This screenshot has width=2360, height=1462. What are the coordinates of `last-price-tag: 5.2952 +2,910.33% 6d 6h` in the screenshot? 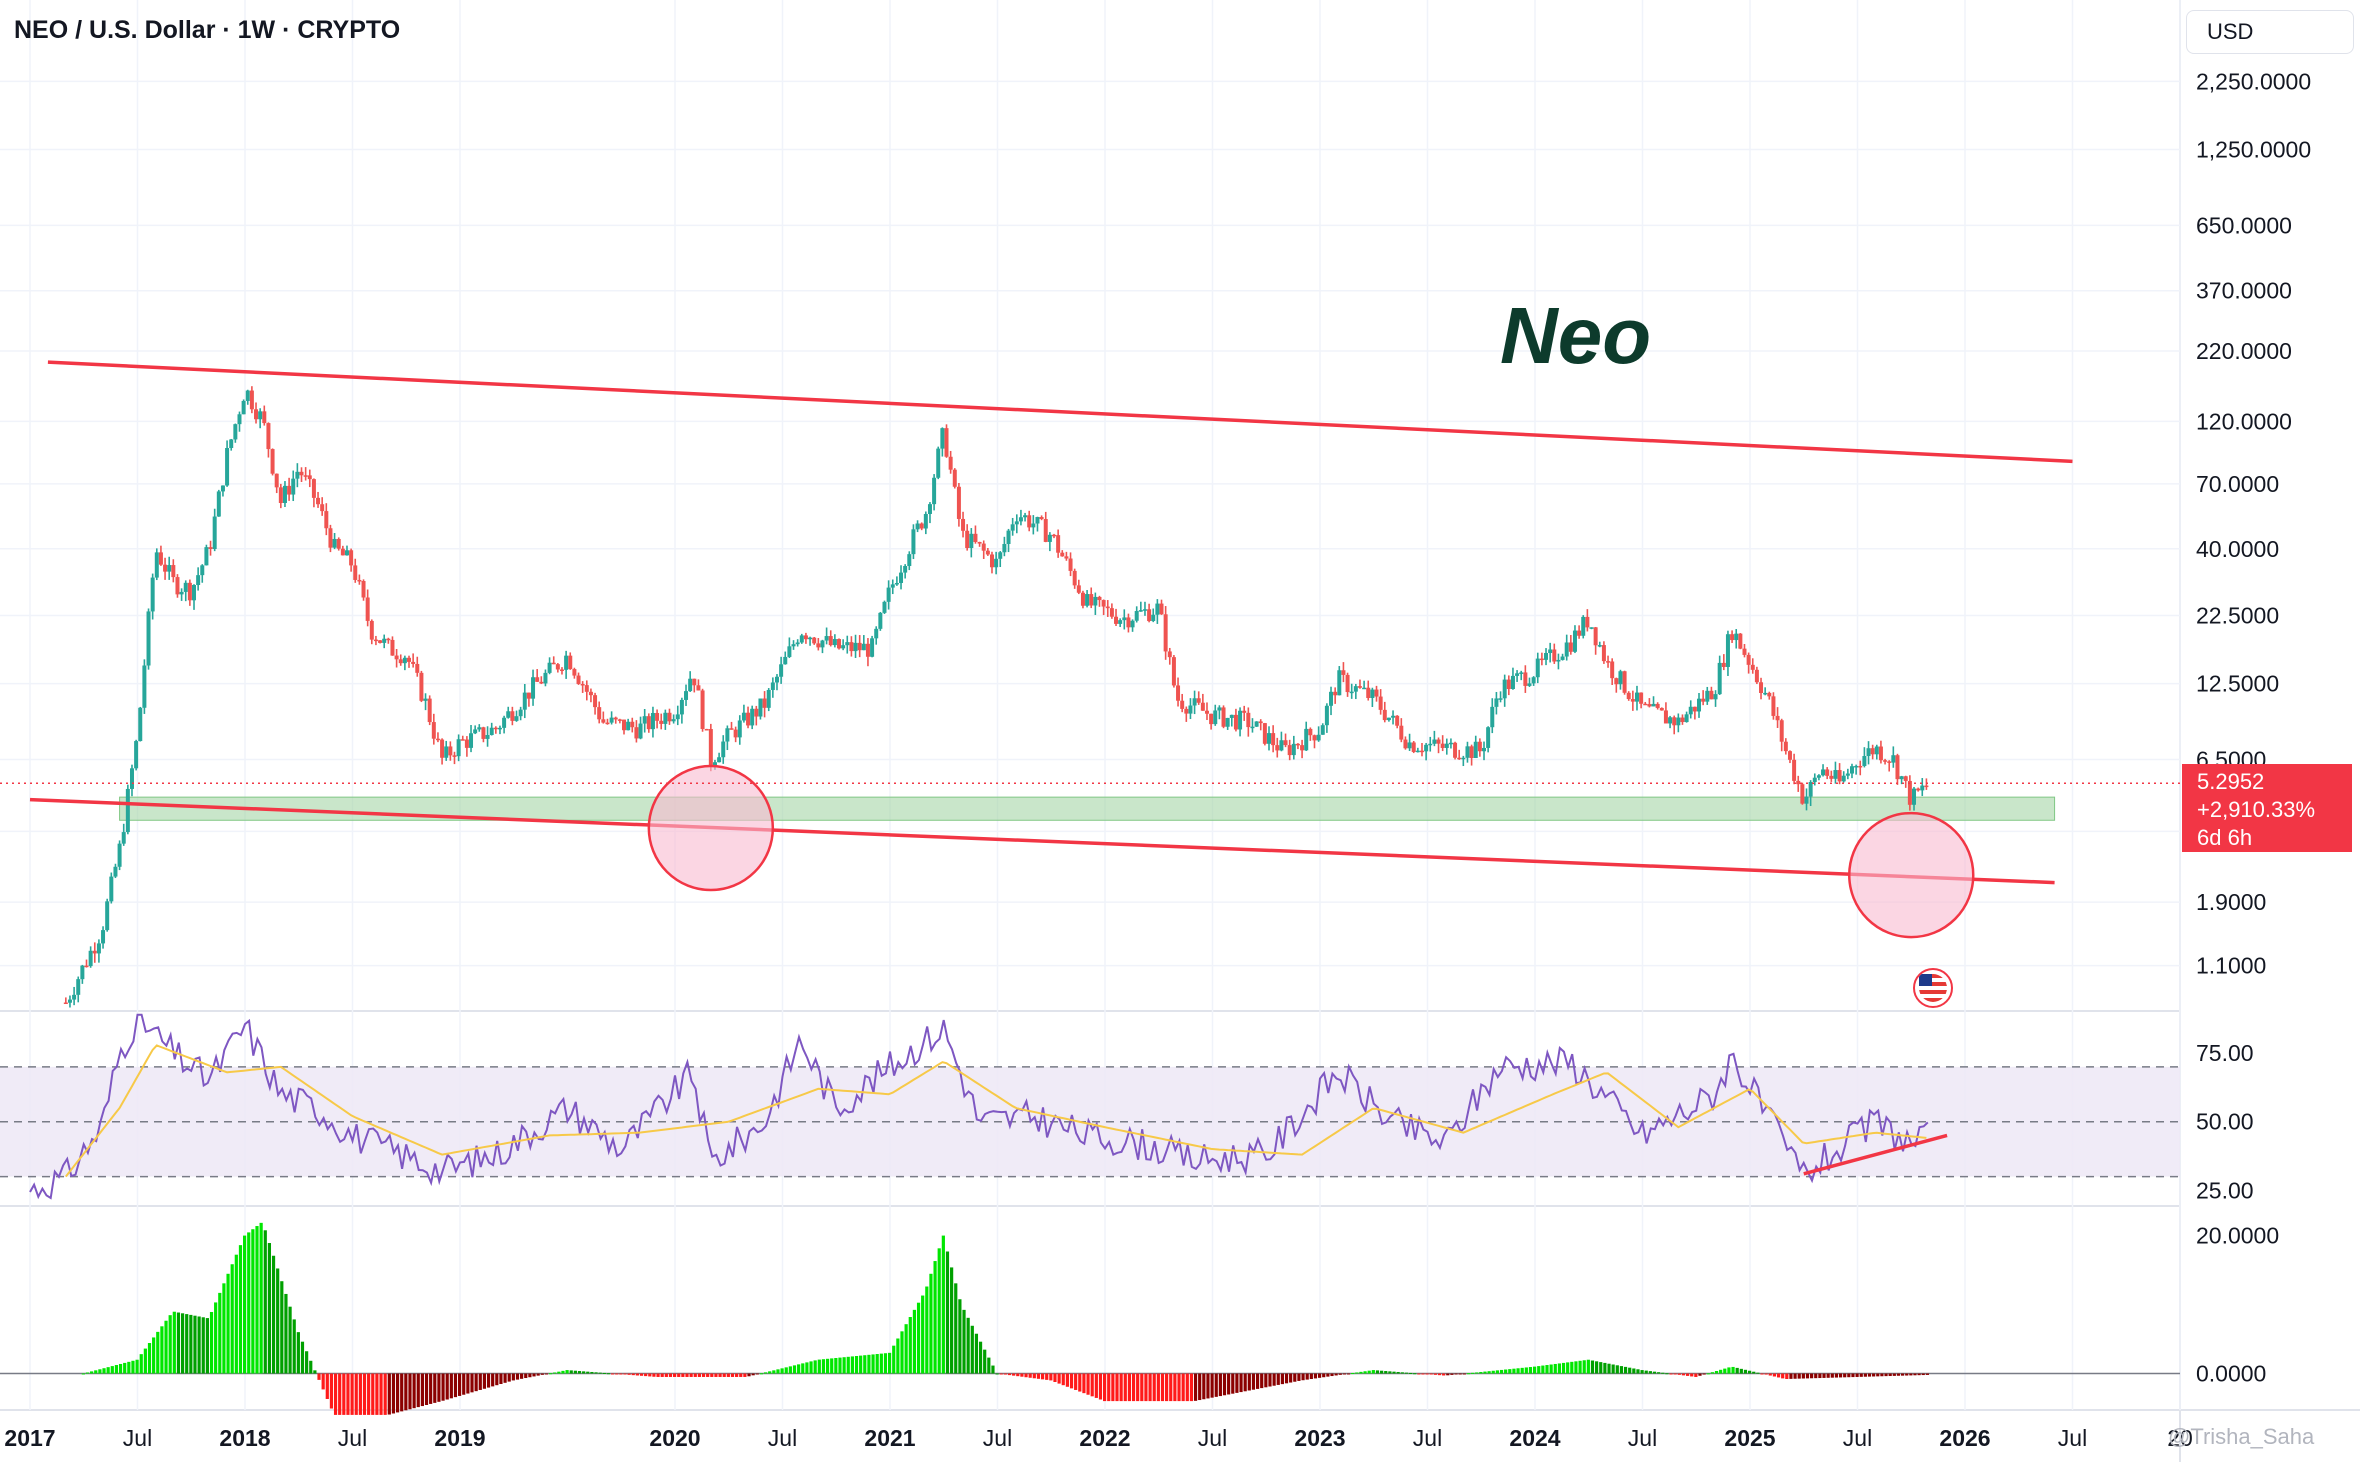 It's located at (2267, 808).